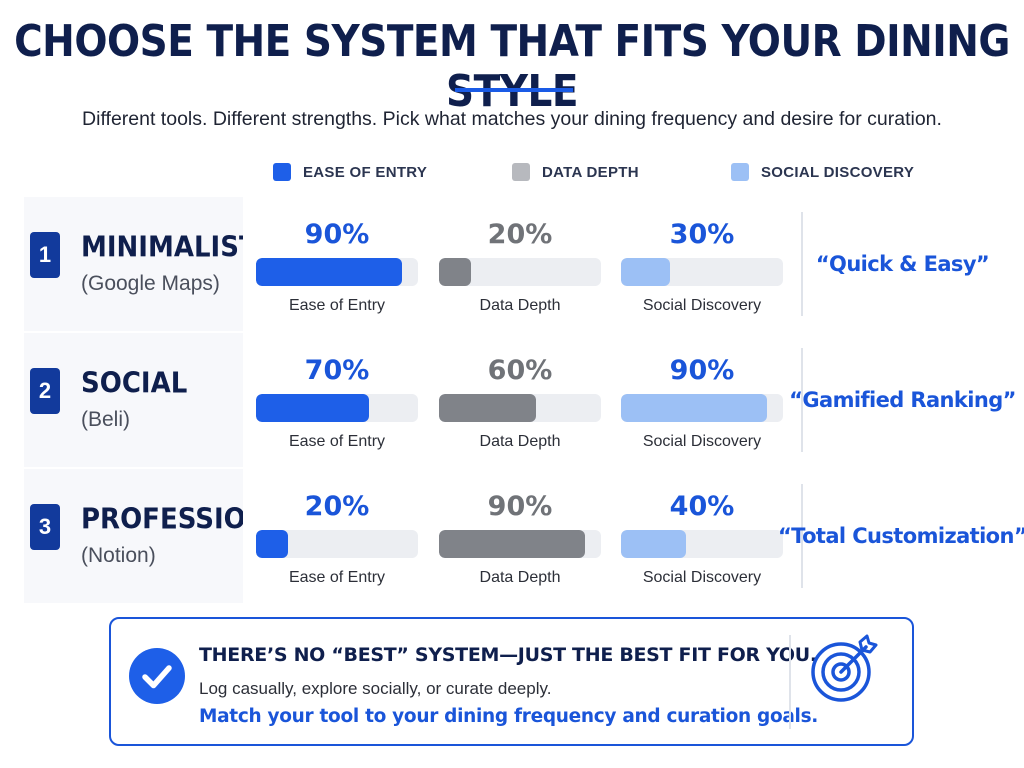 Image resolution: width=1024 pixels, height=768 pixels. Describe the element at coordinates (590, 172) in the screenshot. I see `legend-label: DATA DEPTH` at that location.